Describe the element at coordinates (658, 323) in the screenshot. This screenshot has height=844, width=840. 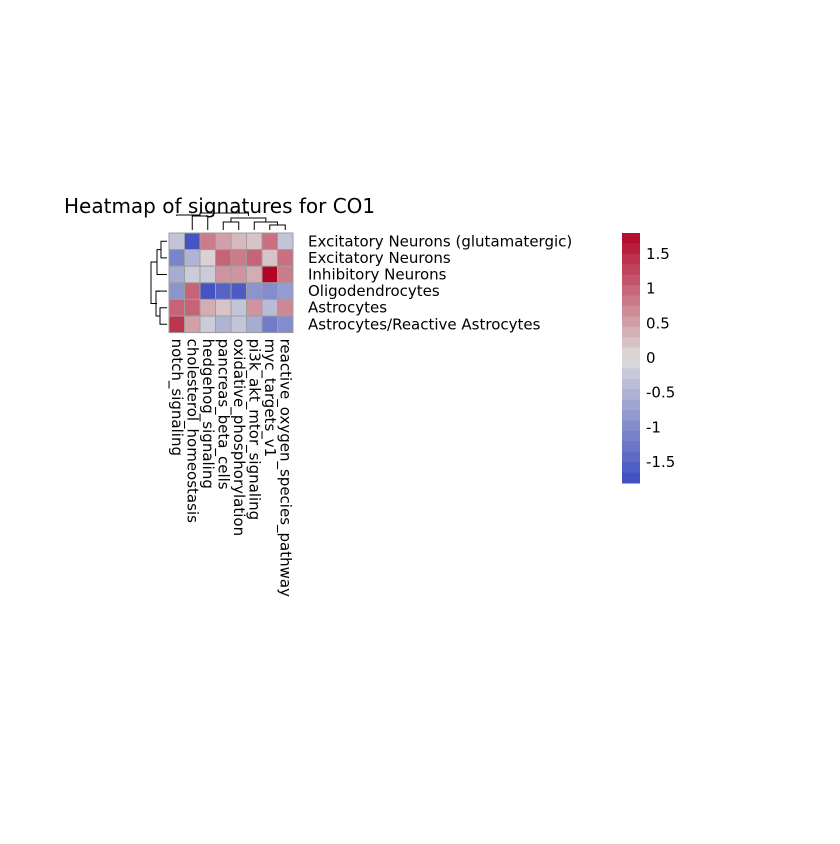
I see `colorbar-tick-label: 0.5` at that location.